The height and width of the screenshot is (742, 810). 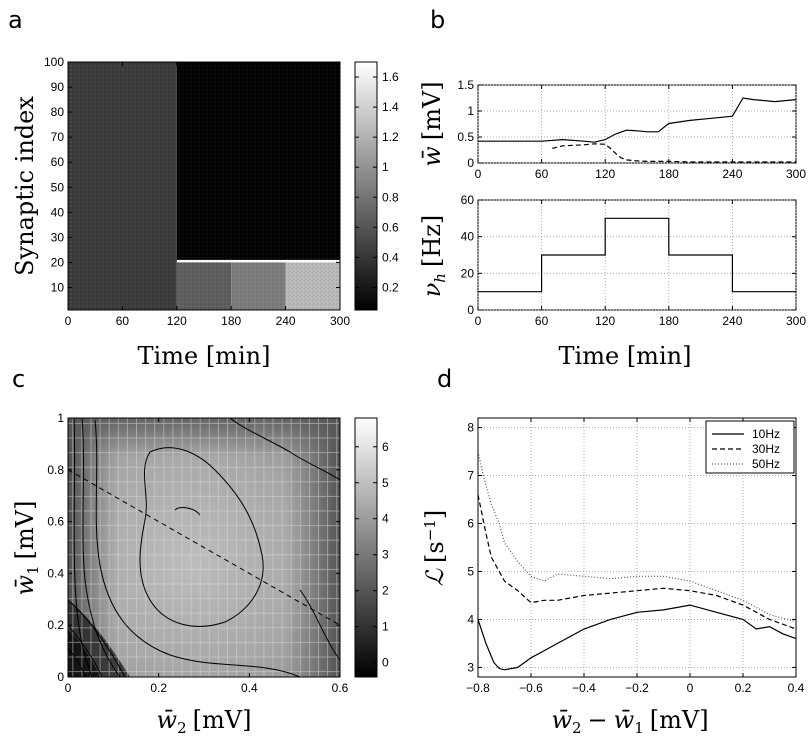 What do you see at coordinates (542, 174) in the screenshot?
I see `panel-b-top-xtick-label: 60` at bounding box center [542, 174].